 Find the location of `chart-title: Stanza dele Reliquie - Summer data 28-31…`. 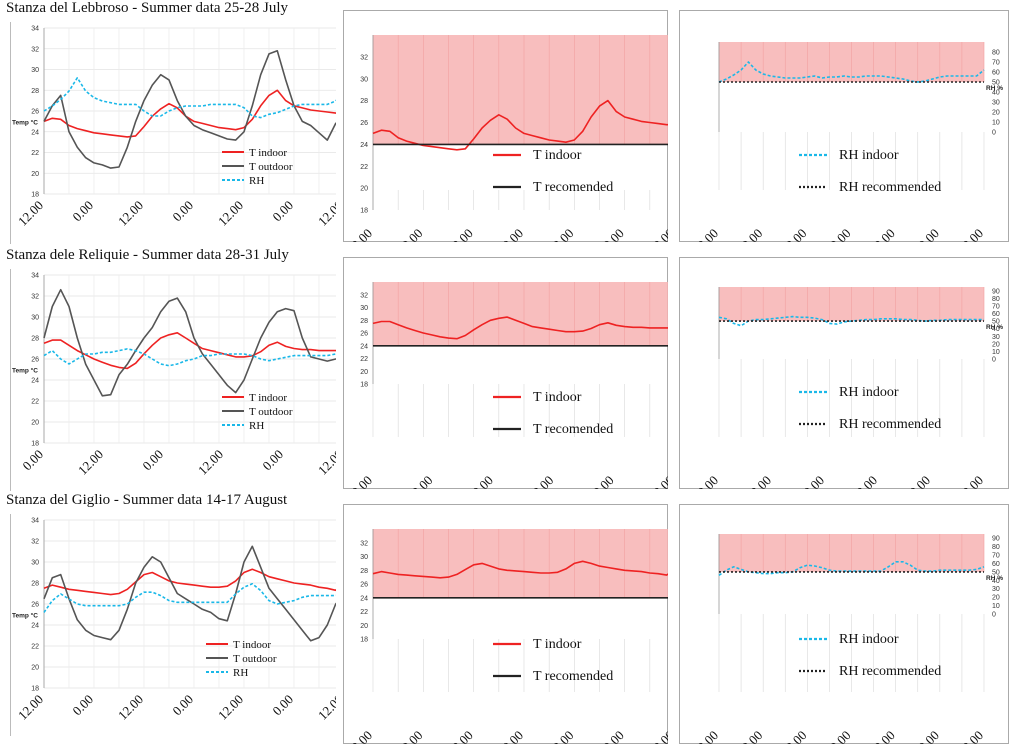

chart-title: Stanza dele Reliquie - Summer data 28-31… is located at coordinates (147, 255).